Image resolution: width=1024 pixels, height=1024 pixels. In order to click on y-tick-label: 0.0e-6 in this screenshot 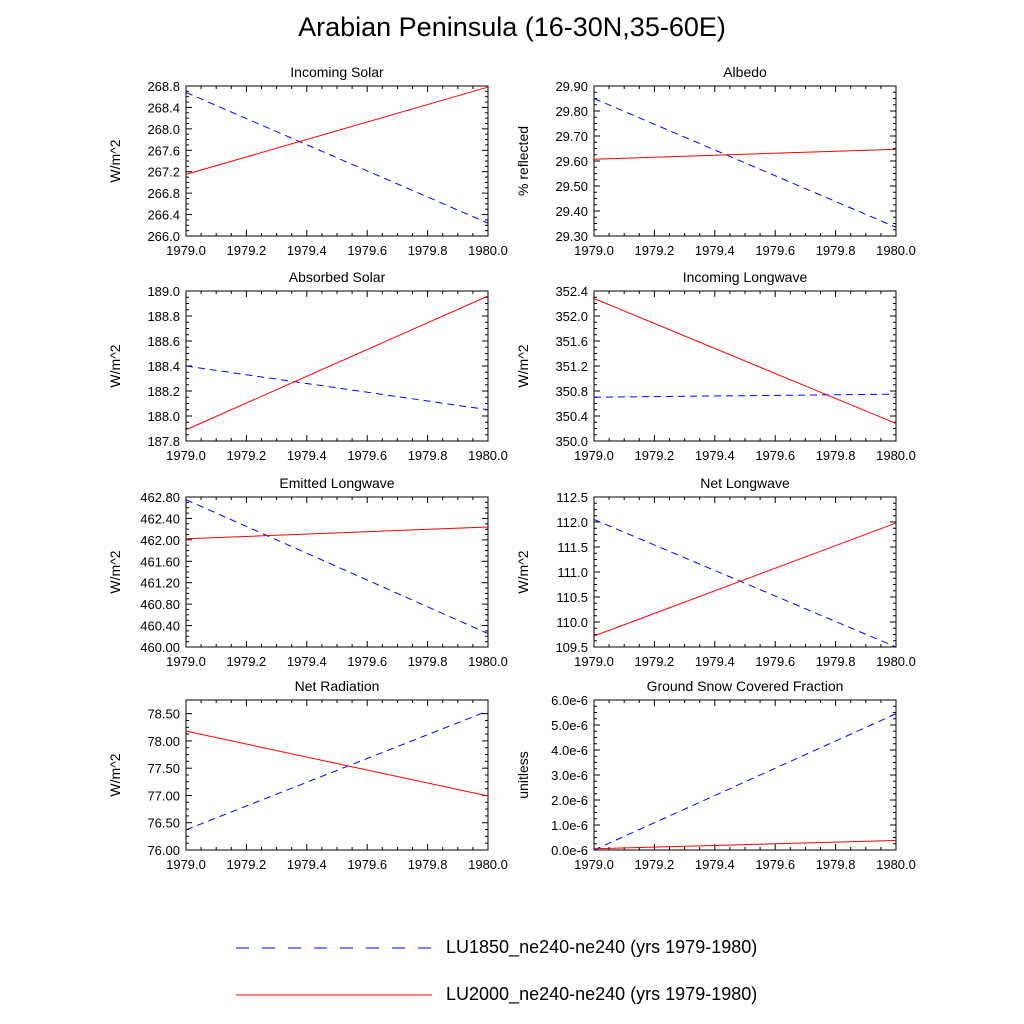, I will do `click(569, 850)`.